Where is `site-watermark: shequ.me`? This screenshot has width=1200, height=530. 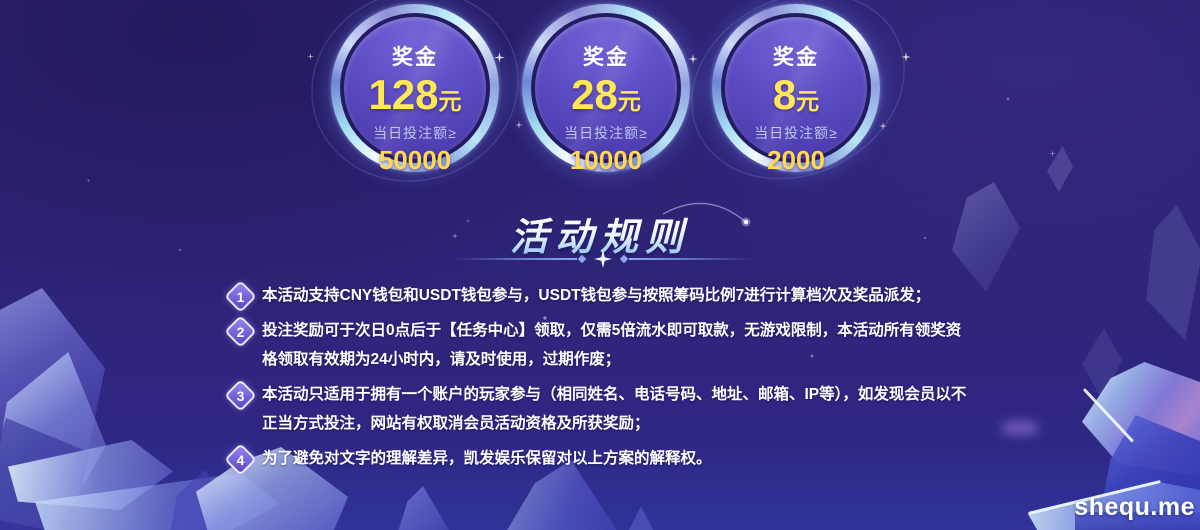
site-watermark: shequ.me is located at coordinates (1134, 507).